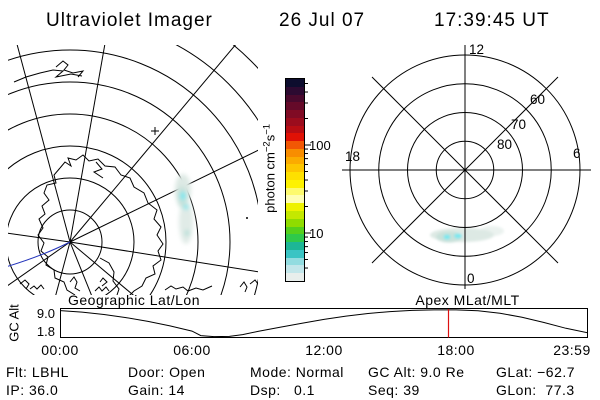 The width and height of the screenshot is (600, 400). What do you see at coordinates (129, 20) in the screenshot?
I see `app-title: Ultraviolet Imager` at bounding box center [129, 20].